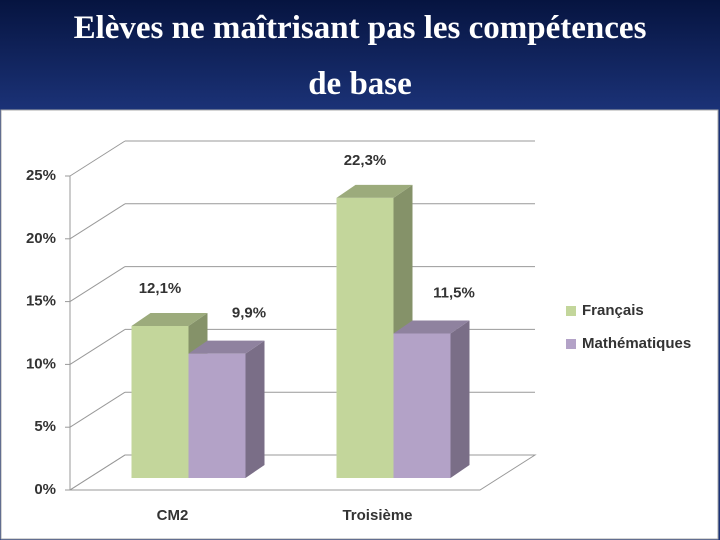 This screenshot has width=720, height=540. What do you see at coordinates (45, 426) in the screenshot?
I see `y-tick-label: 5%` at bounding box center [45, 426].